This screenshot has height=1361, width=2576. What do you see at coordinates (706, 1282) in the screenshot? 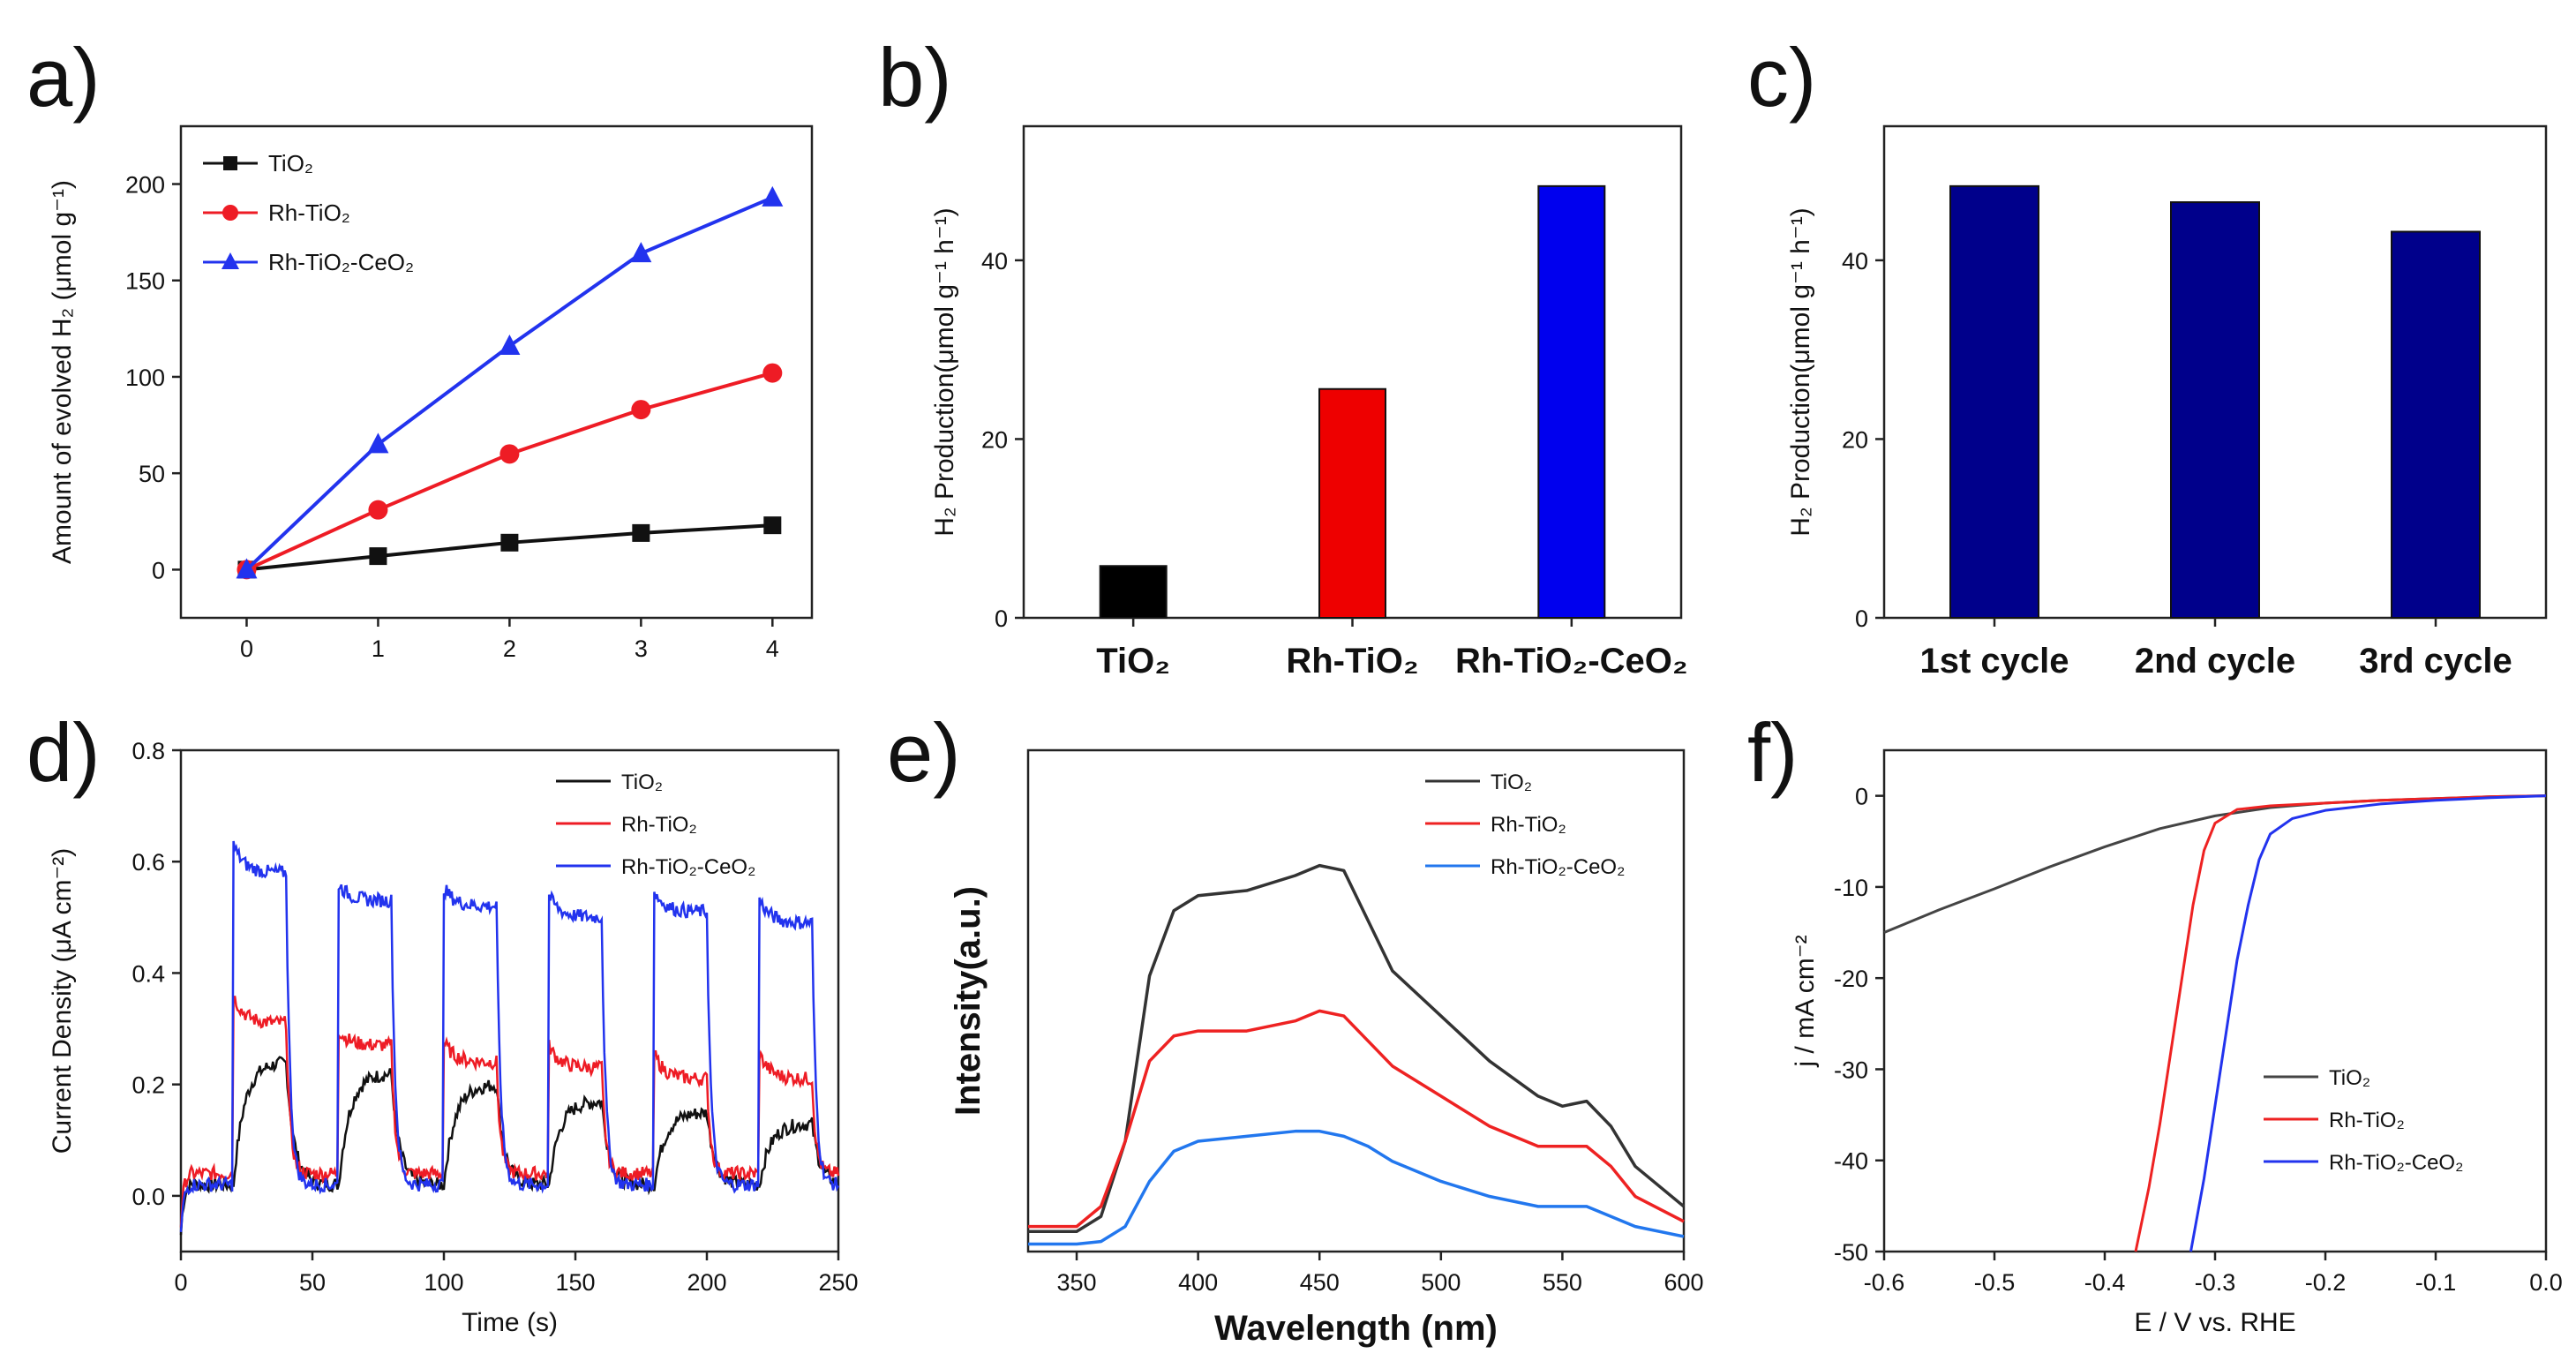
I see `x-tick-label: 200` at bounding box center [706, 1282].